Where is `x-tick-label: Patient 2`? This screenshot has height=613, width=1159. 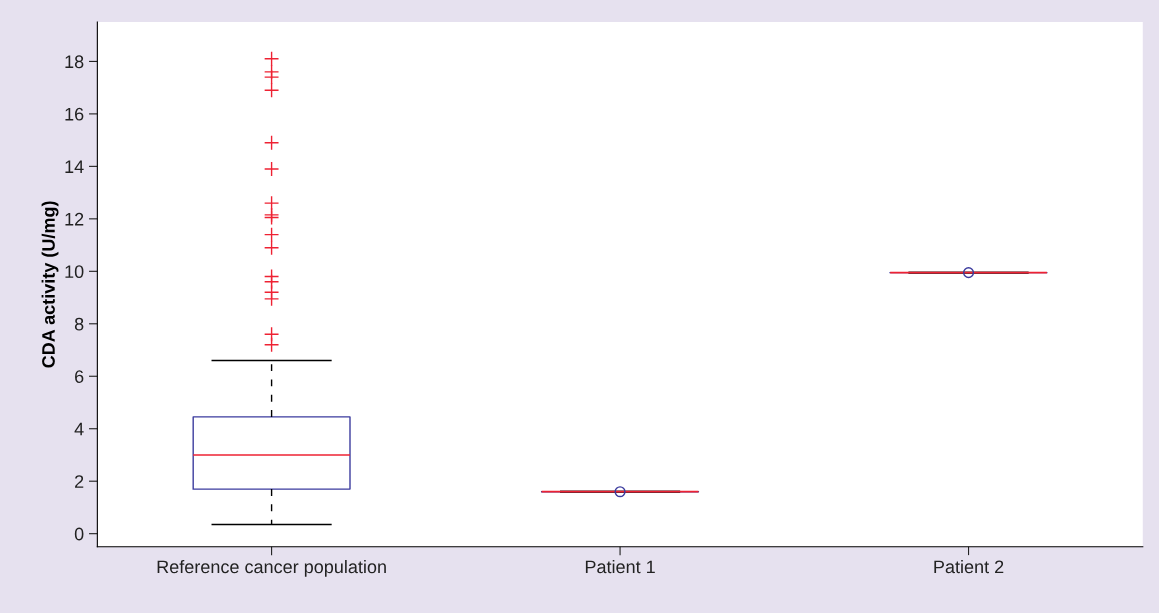
x-tick-label: Patient 2 is located at coordinates (969, 566).